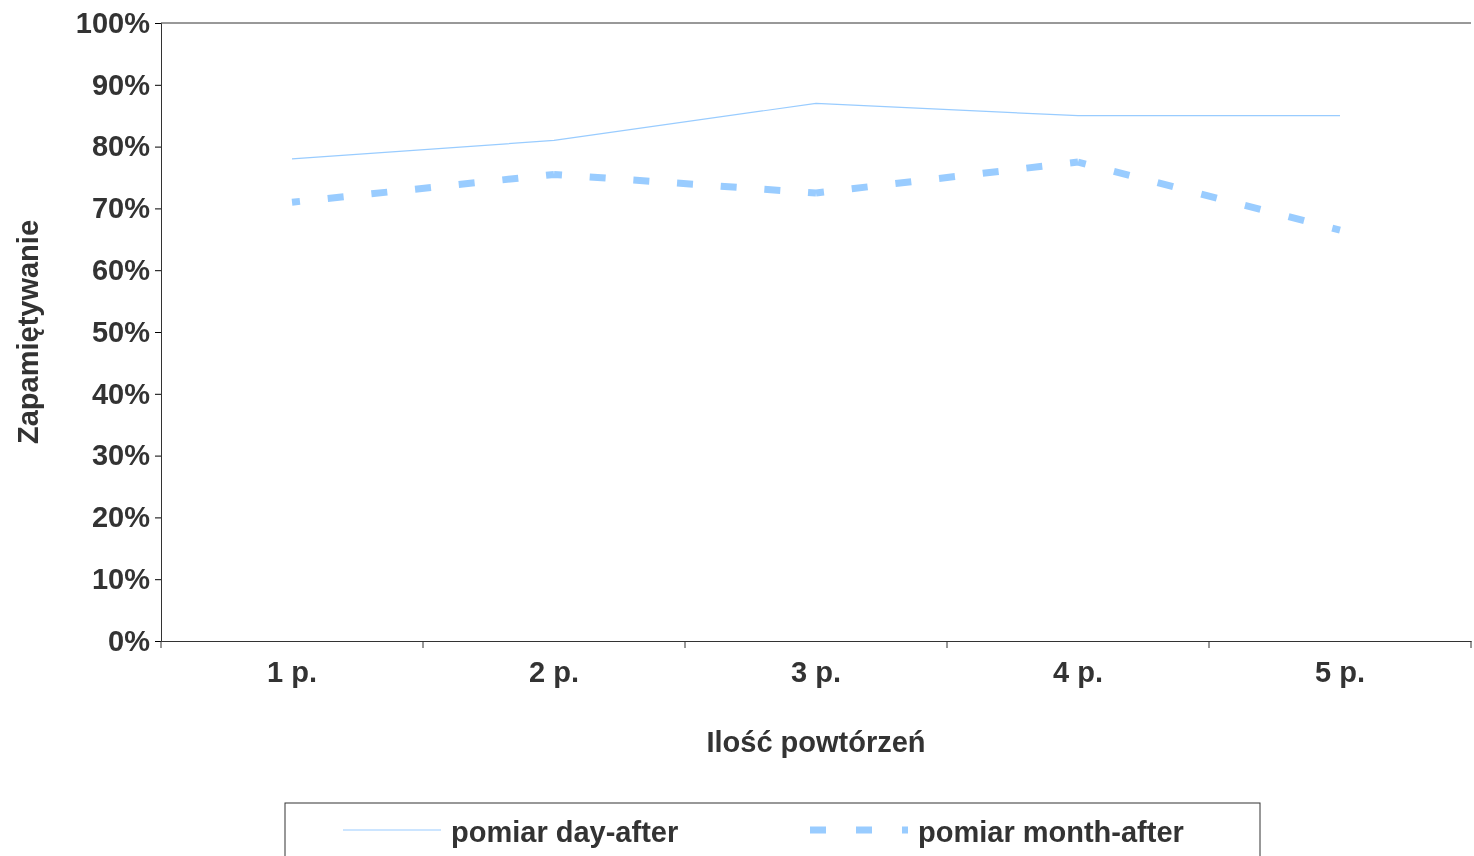 The height and width of the screenshot is (856, 1474). I want to click on x-axis-title: Ilość powtórzeń, so click(816, 742).